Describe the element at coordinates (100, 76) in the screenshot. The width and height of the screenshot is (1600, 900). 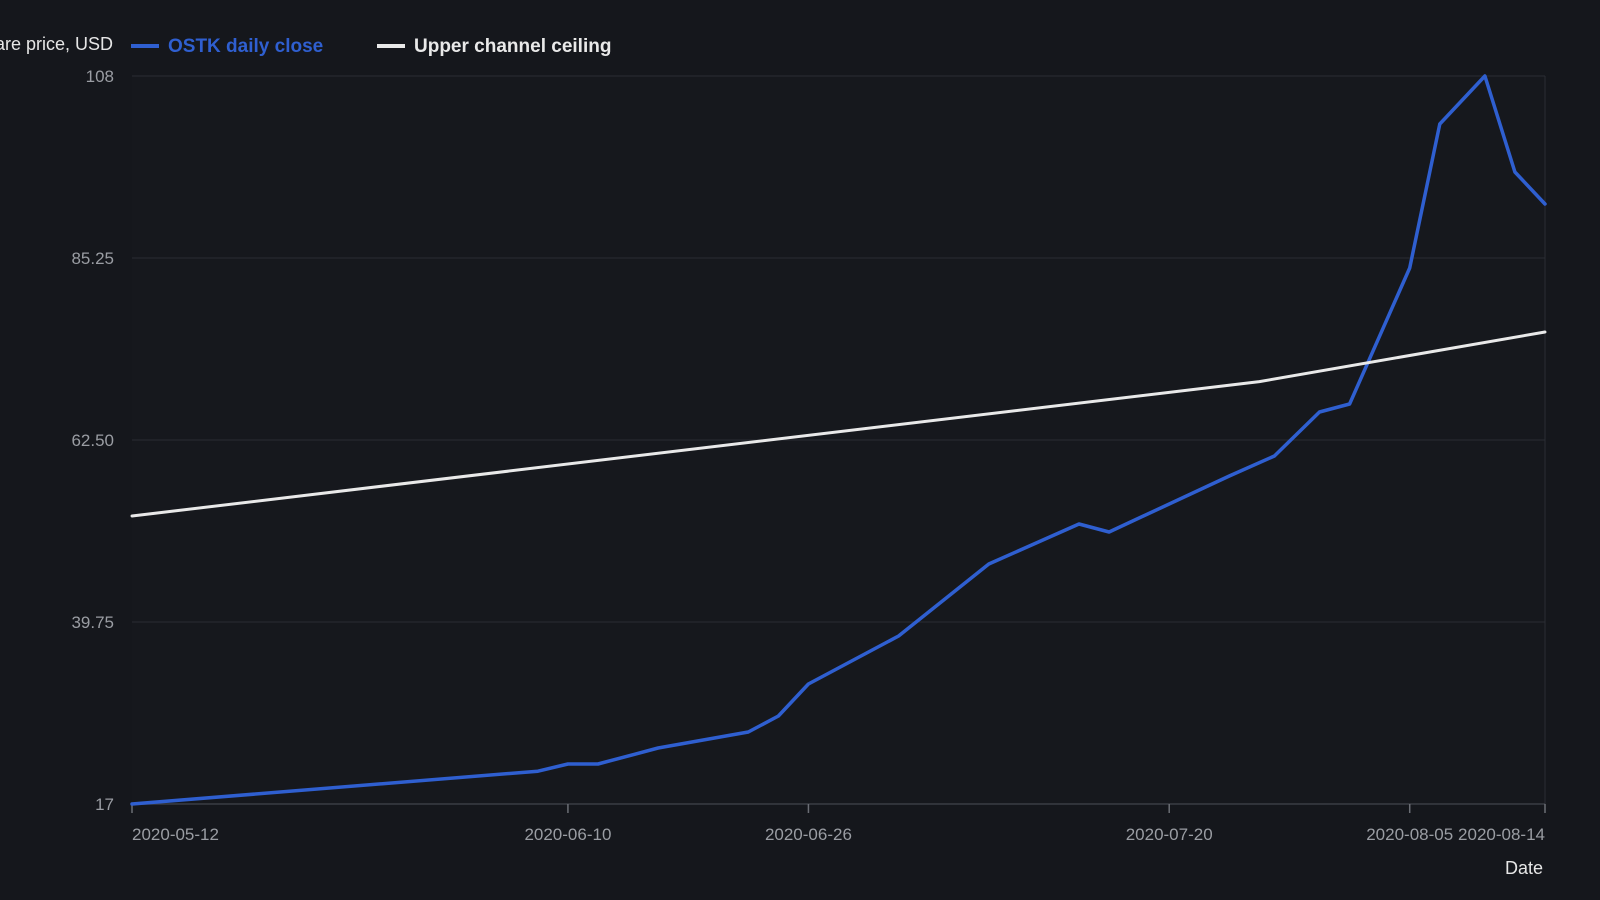
I see `y-tick-label: 108` at that location.